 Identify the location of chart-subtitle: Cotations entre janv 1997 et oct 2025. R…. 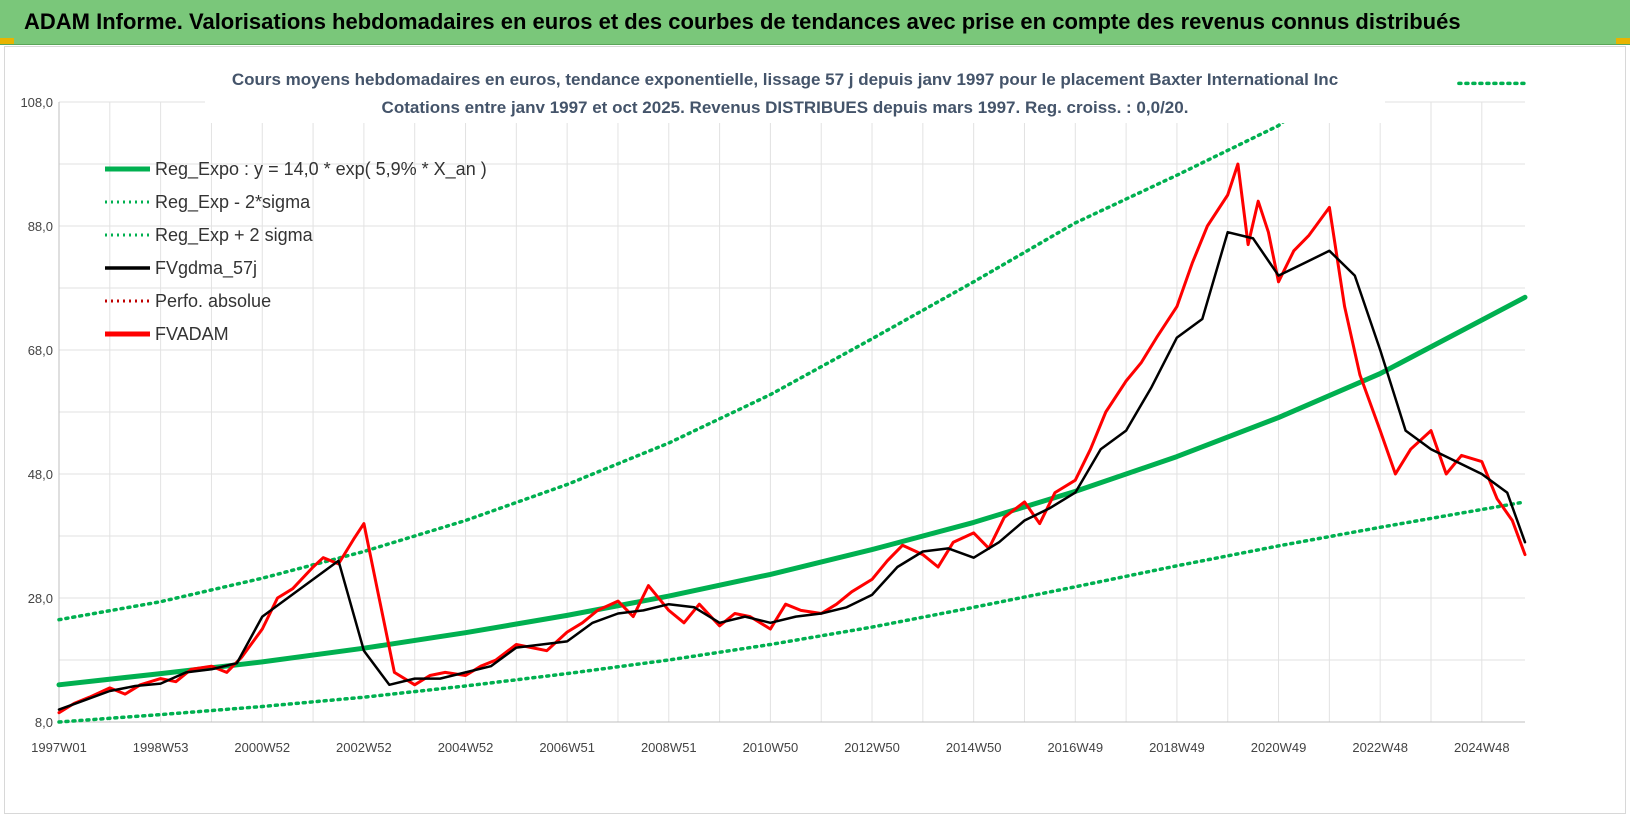
(785, 107).